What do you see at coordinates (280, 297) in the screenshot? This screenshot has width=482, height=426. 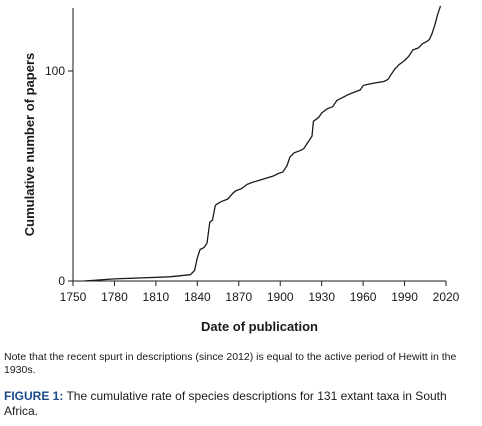 I see `x-tick-label: 1900` at bounding box center [280, 297].